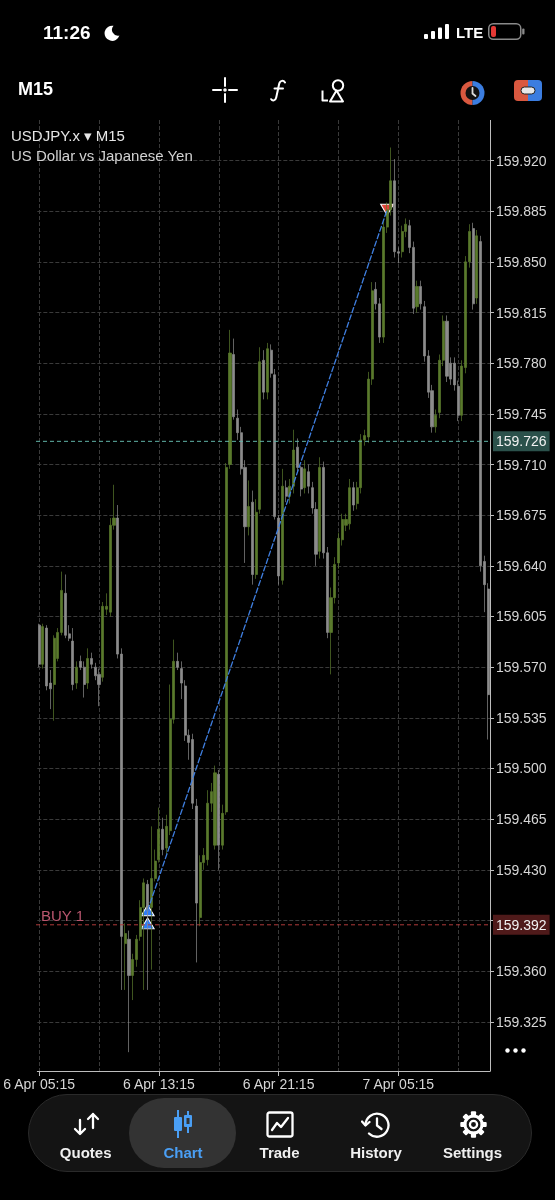 The width and height of the screenshot is (555, 1200). Describe the element at coordinates (376, 1152) in the screenshot. I see `text: History` at that location.